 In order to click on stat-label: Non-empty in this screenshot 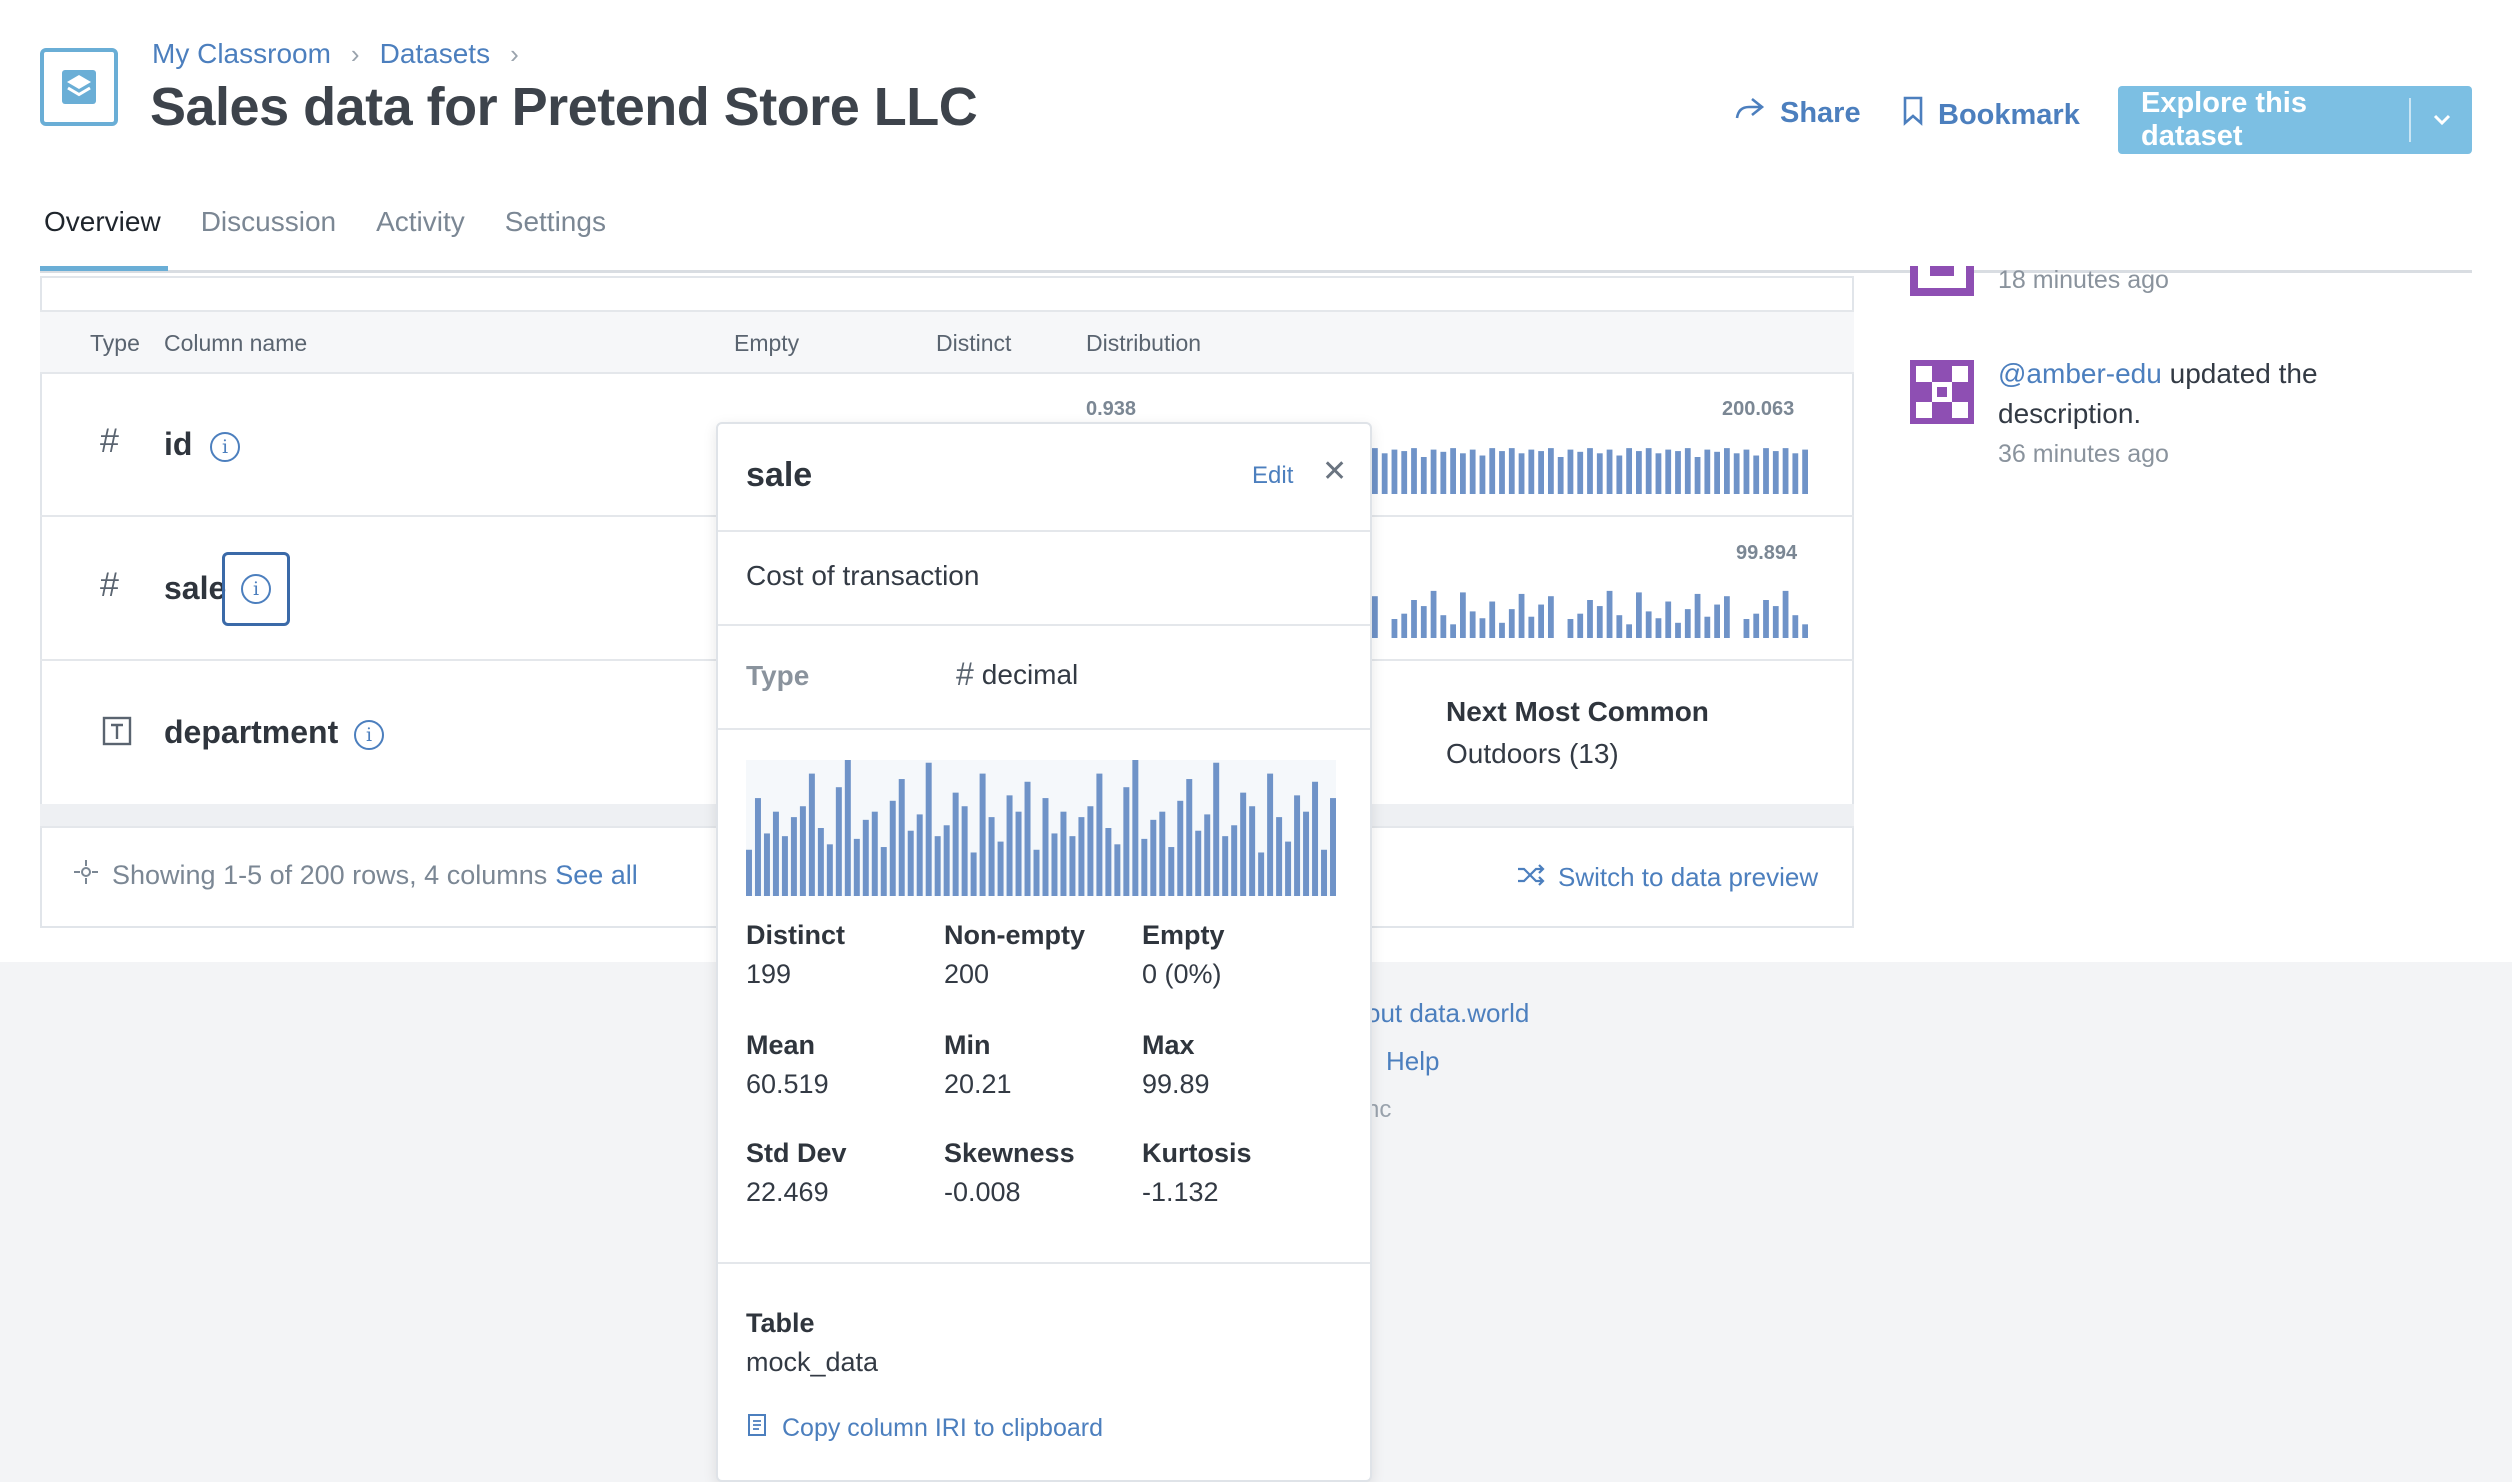, I will do `click(1014, 935)`.